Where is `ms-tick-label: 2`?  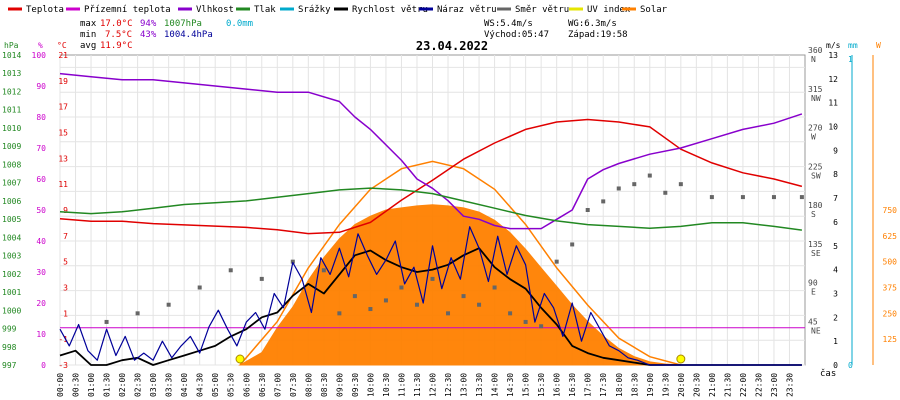
ms-tick-label: 2 is located at coordinates (835, 317).